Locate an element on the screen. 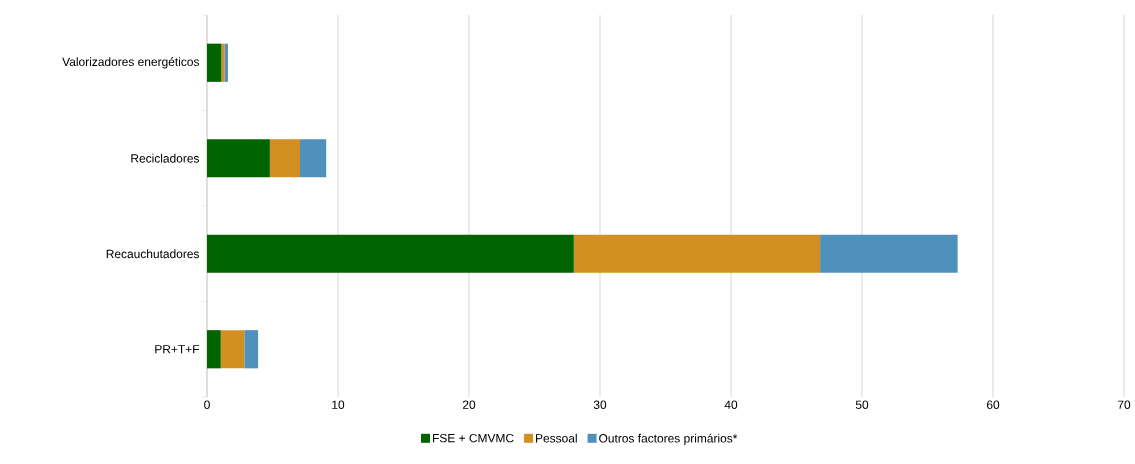 Image resolution: width=1135 pixels, height=464 pixels. x-tick-label: 20 is located at coordinates (469, 404).